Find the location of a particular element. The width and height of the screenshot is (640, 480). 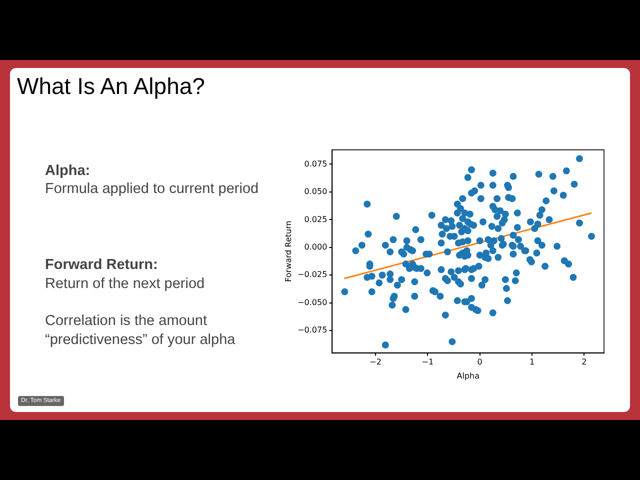

y-tick-label: 0.075 is located at coordinates (316, 163).